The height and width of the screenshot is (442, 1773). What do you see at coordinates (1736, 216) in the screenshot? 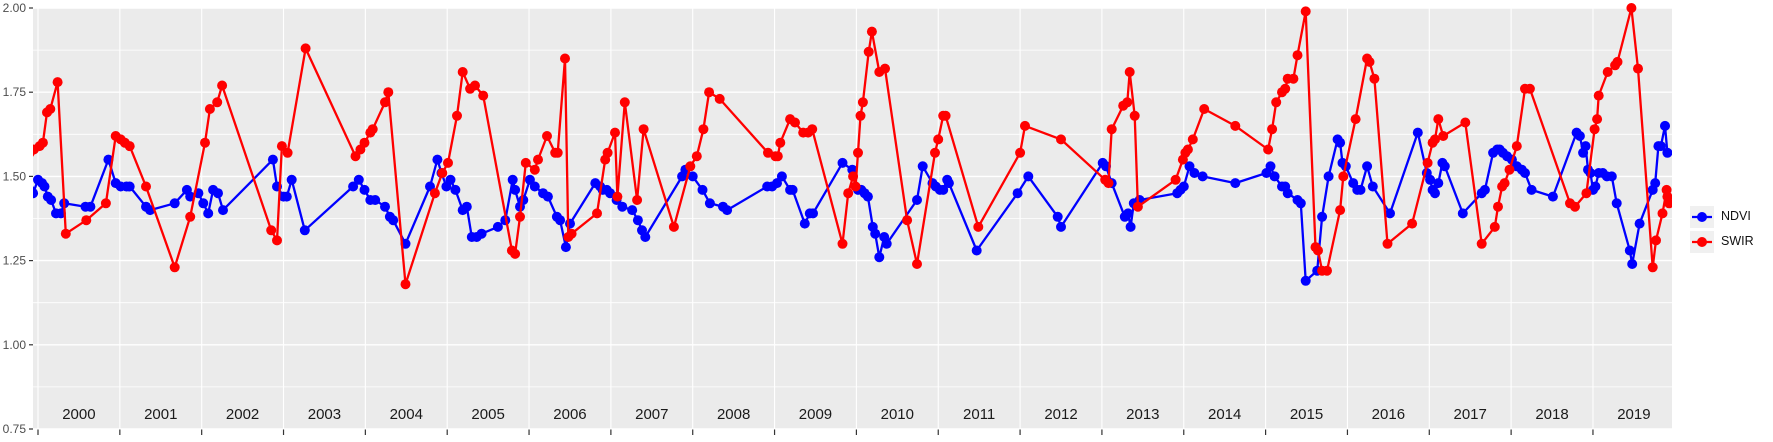
I see `legend-label-ndvi: NDVI` at bounding box center [1736, 216].